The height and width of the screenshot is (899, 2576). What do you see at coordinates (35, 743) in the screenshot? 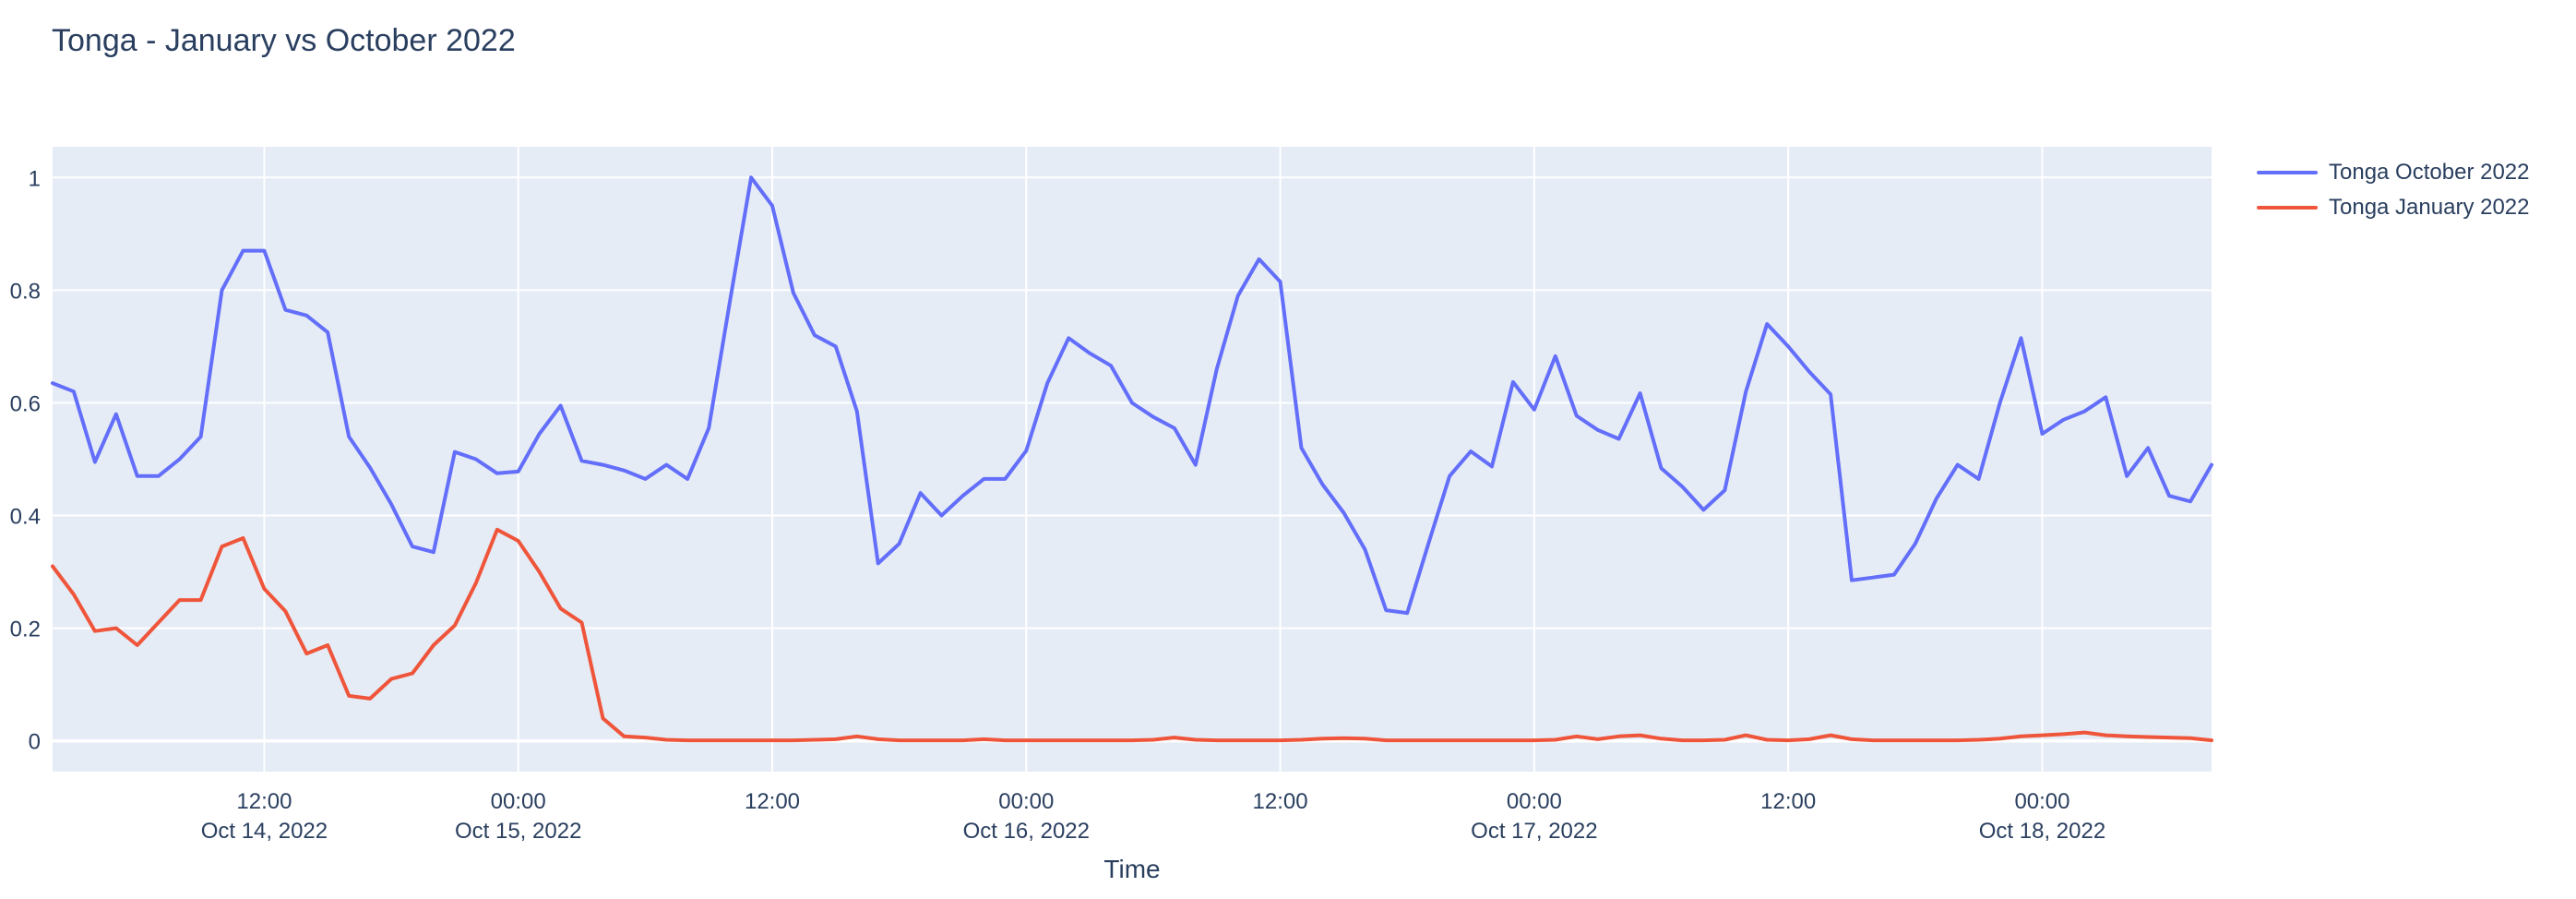
I see `y-tick-label: 0` at bounding box center [35, 743].